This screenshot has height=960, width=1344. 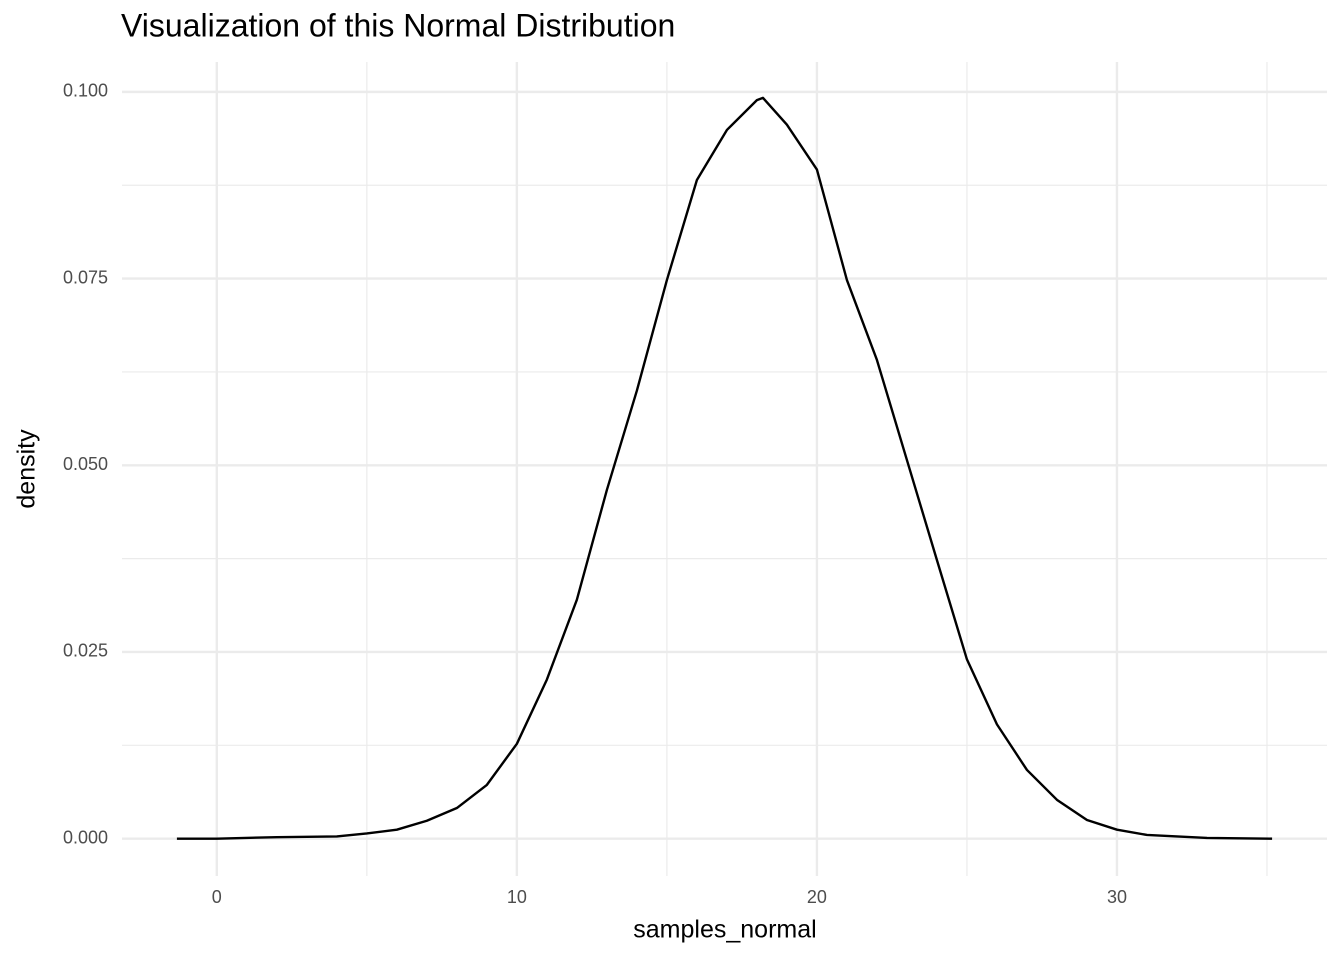 I want to click on y-tick-label: 0.100, so click(x=85, y=91).